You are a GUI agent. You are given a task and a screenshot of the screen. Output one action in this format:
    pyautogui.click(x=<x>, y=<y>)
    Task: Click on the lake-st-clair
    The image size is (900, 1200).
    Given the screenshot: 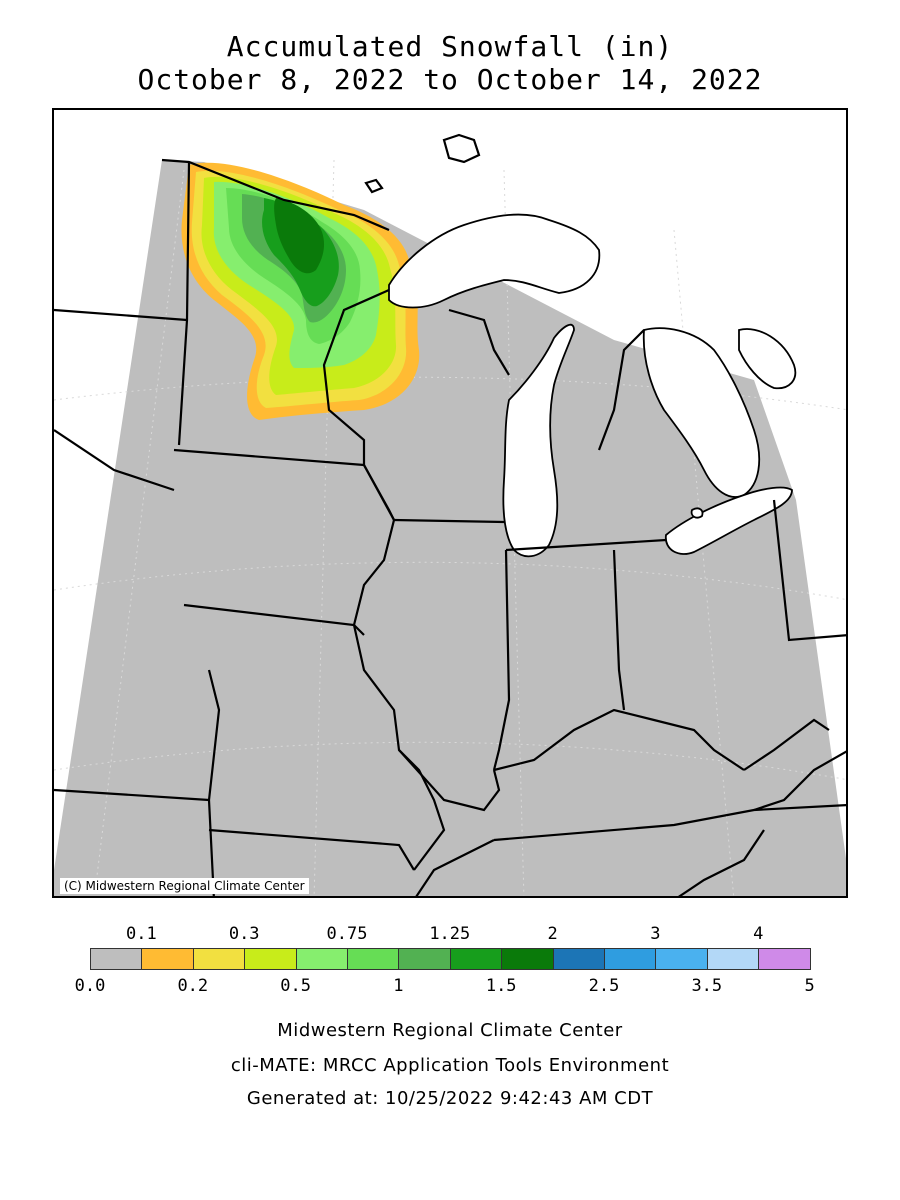 What is the action you would take?
    pyautogui.click(x=697, y=513)
    